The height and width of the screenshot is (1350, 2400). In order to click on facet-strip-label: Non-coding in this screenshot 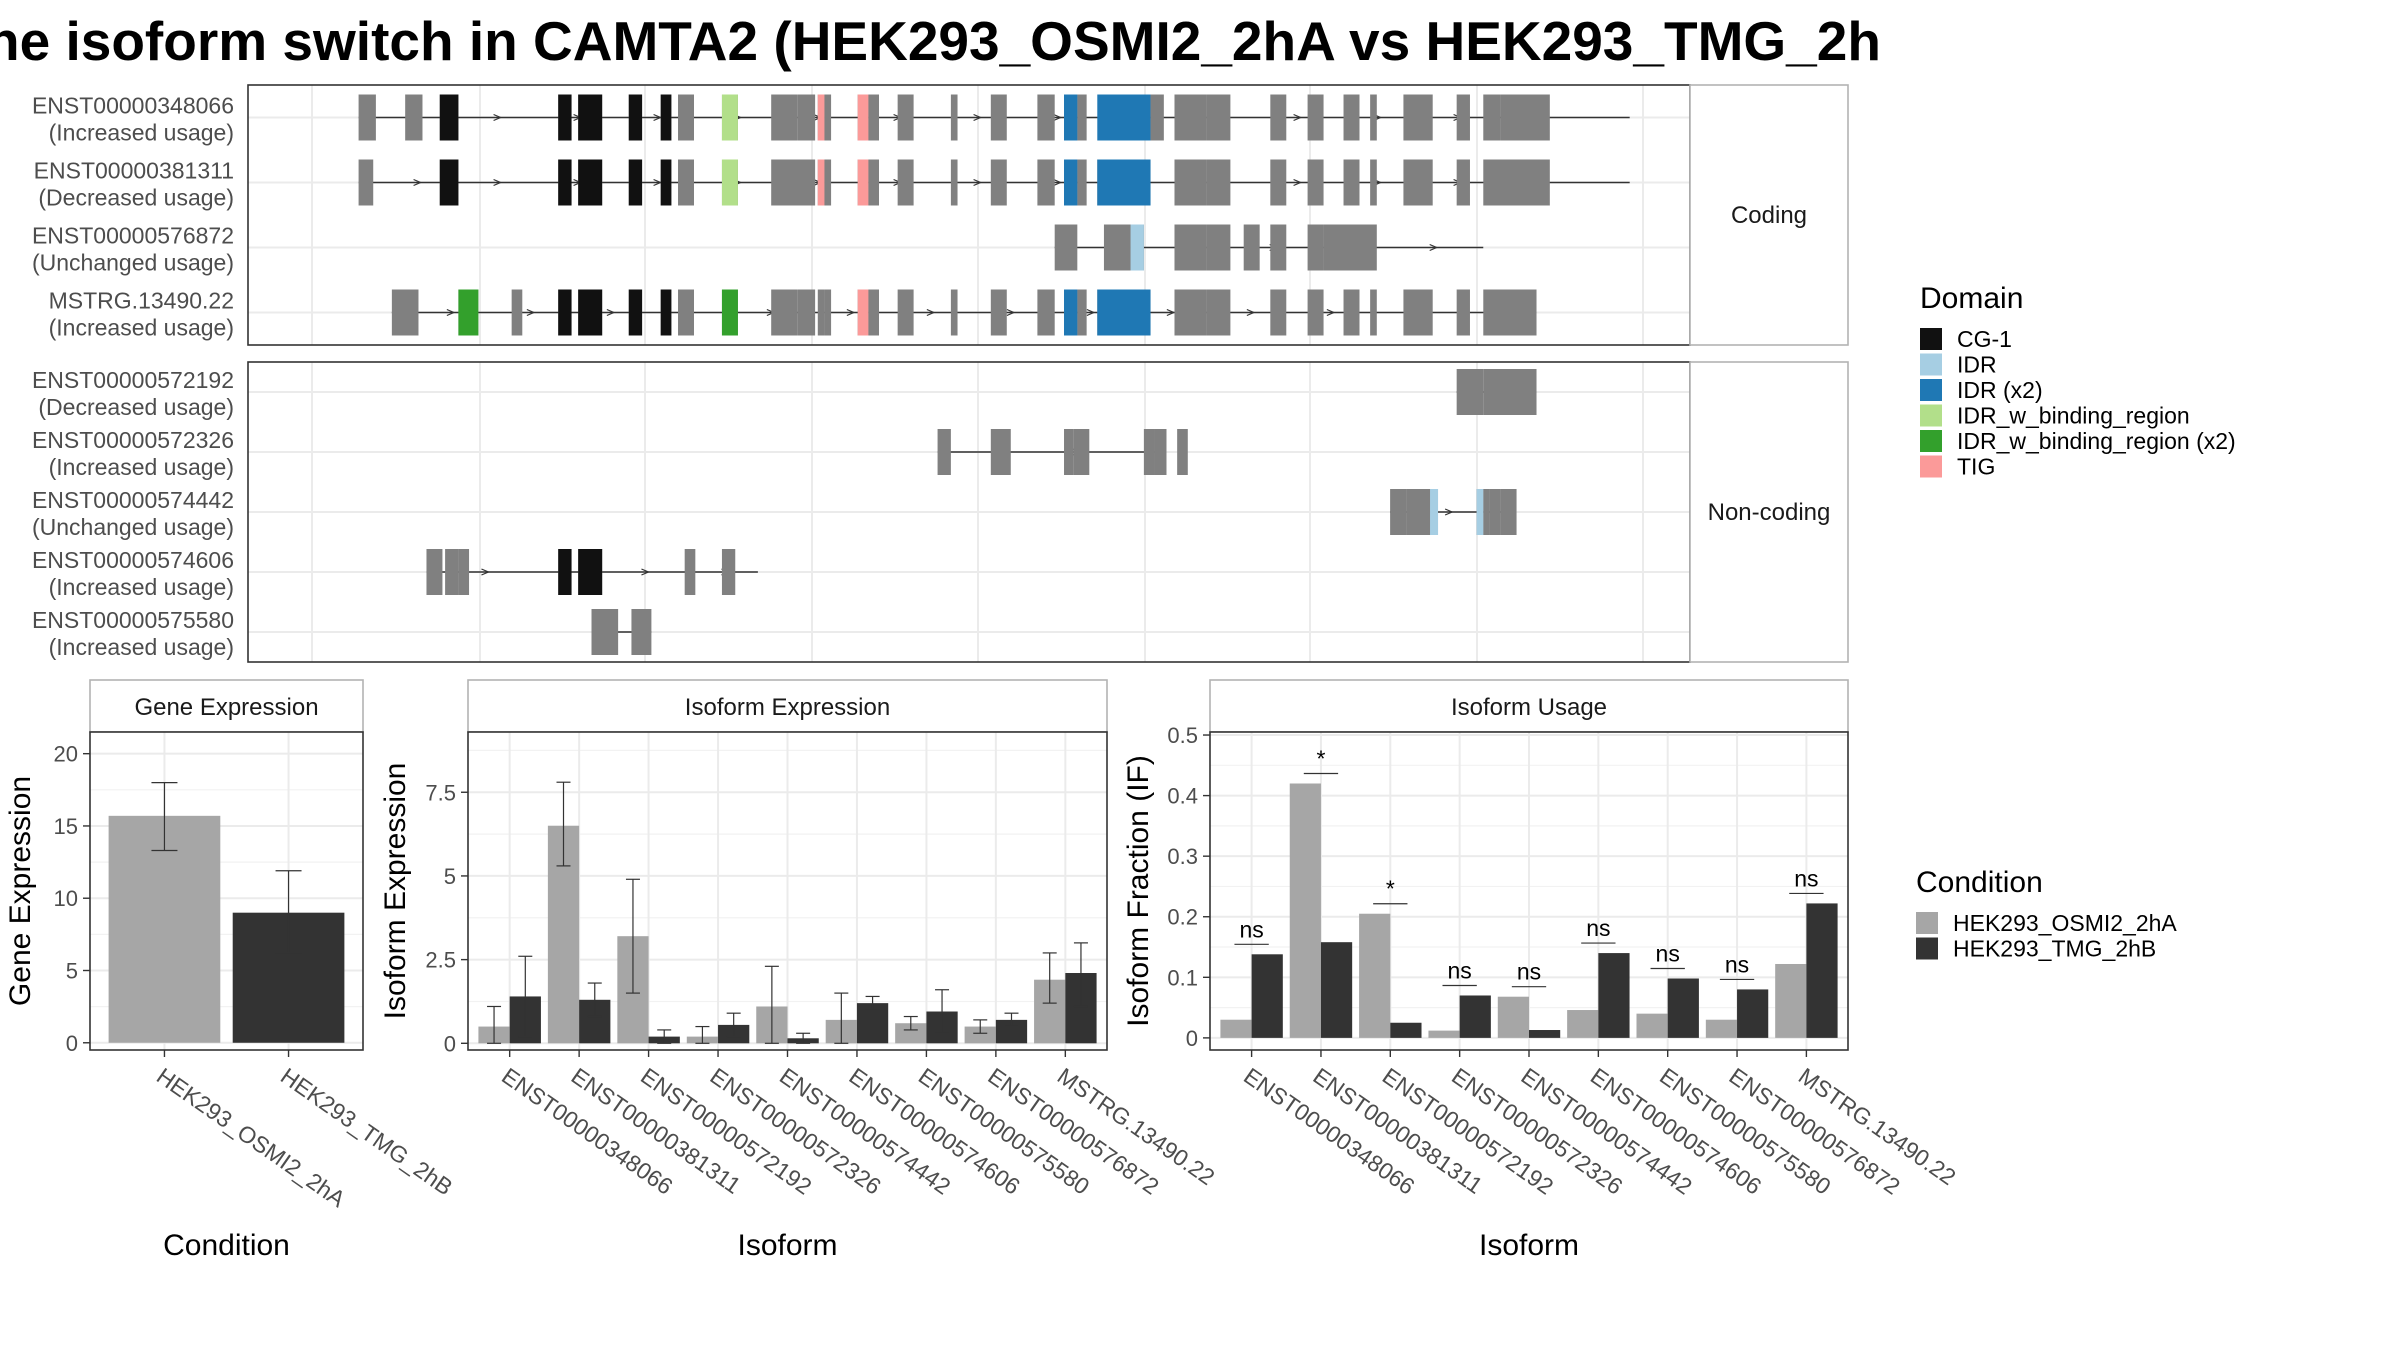, I will do `click(1769, 512)`.